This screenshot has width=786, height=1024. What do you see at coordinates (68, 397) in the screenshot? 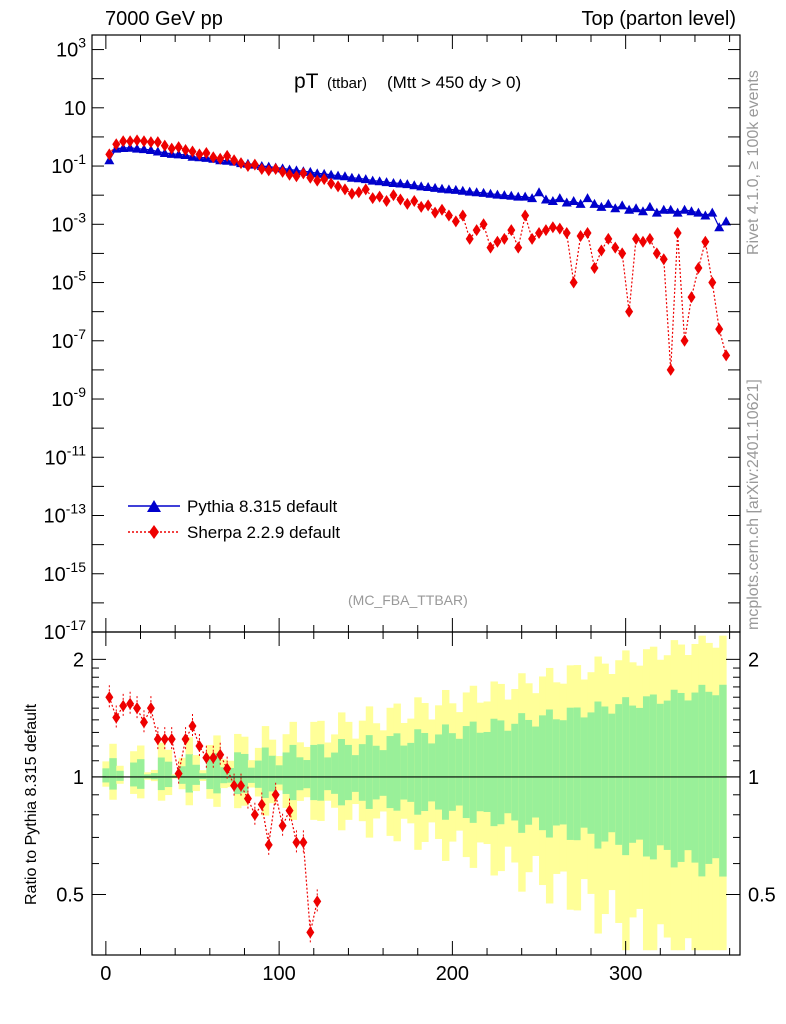
I see `main-y-tick-label: 10⁻⁹` at bounding box center [68, 397].